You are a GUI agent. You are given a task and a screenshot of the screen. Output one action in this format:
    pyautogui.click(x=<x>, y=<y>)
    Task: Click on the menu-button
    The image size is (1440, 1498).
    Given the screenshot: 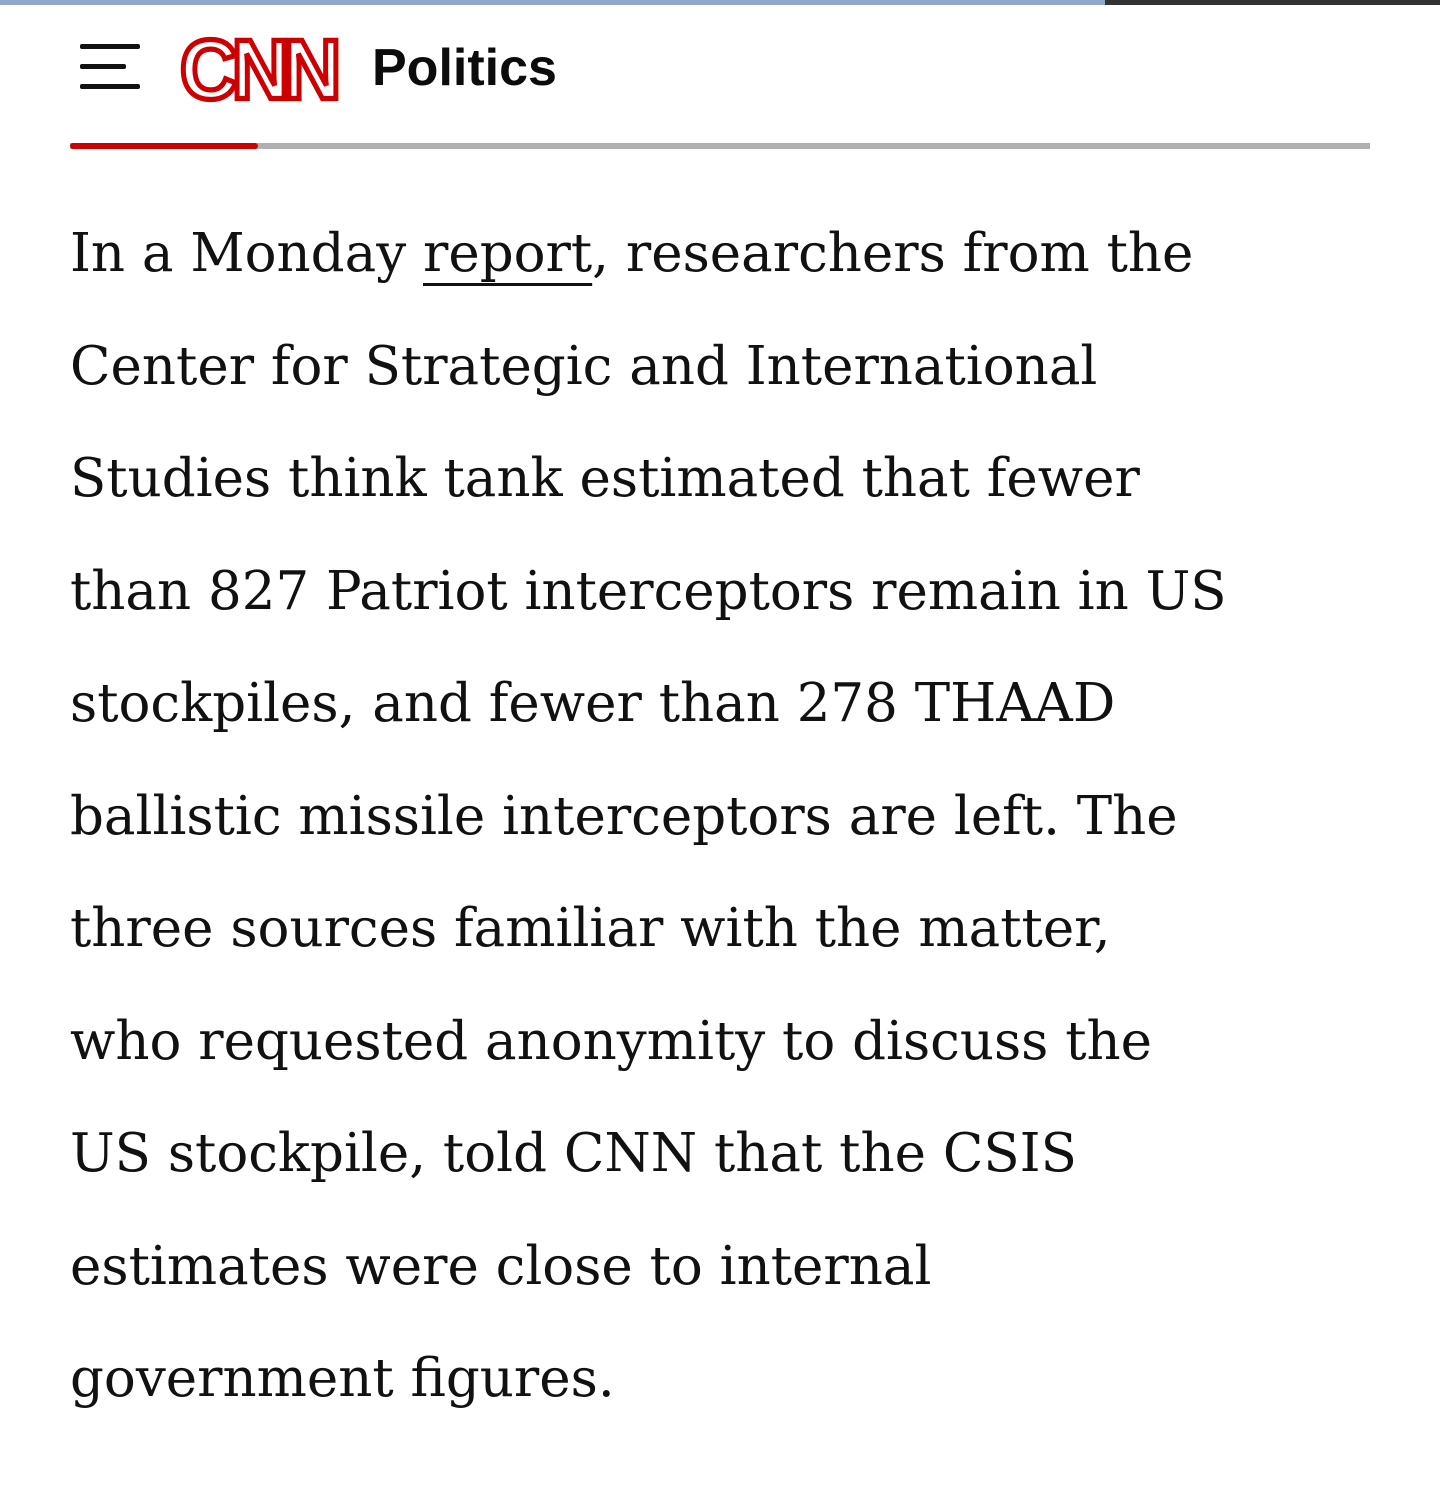 What is the action you would take?
    pyautogui.click(x=110, y=67)
    